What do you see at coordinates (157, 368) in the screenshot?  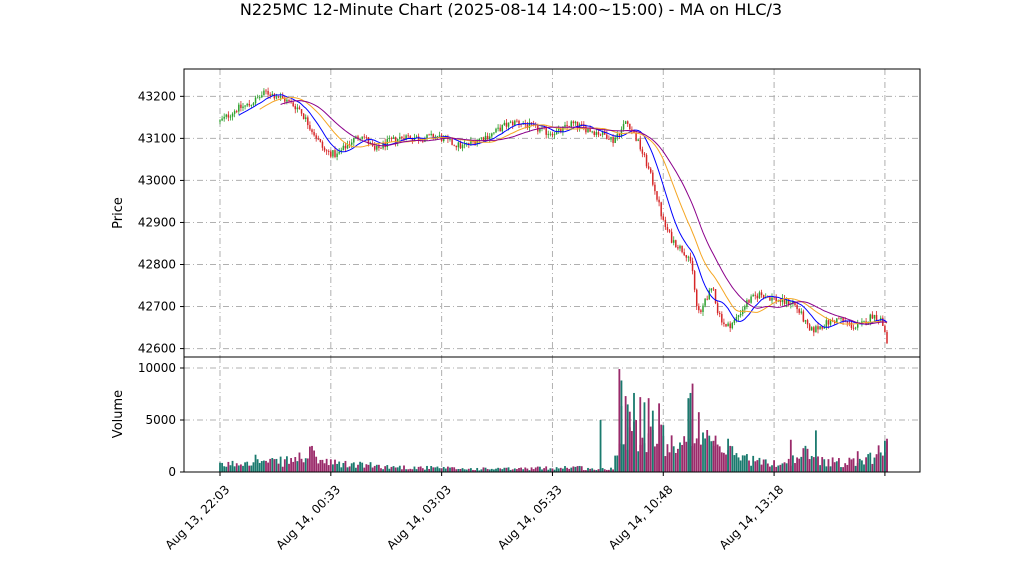 I see `volume-y-tick-label: 10000` at bounding box center [157, 368].